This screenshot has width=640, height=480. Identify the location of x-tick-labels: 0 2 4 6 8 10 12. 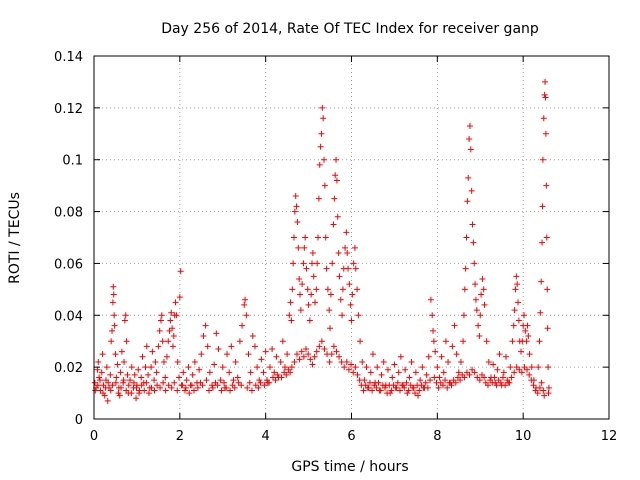
(353, 436).